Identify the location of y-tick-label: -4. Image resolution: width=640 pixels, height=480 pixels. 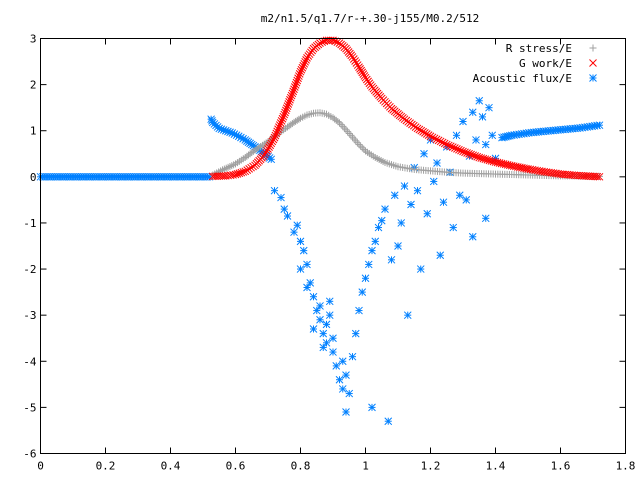
(30, 361).